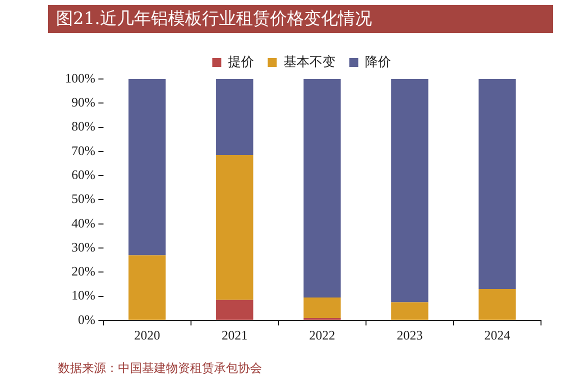 The height and width of the screenshot is (389, 583). Describe the element at coordinates (377, 62) in the screenshot. I see `legend-label: 降价` at that location.